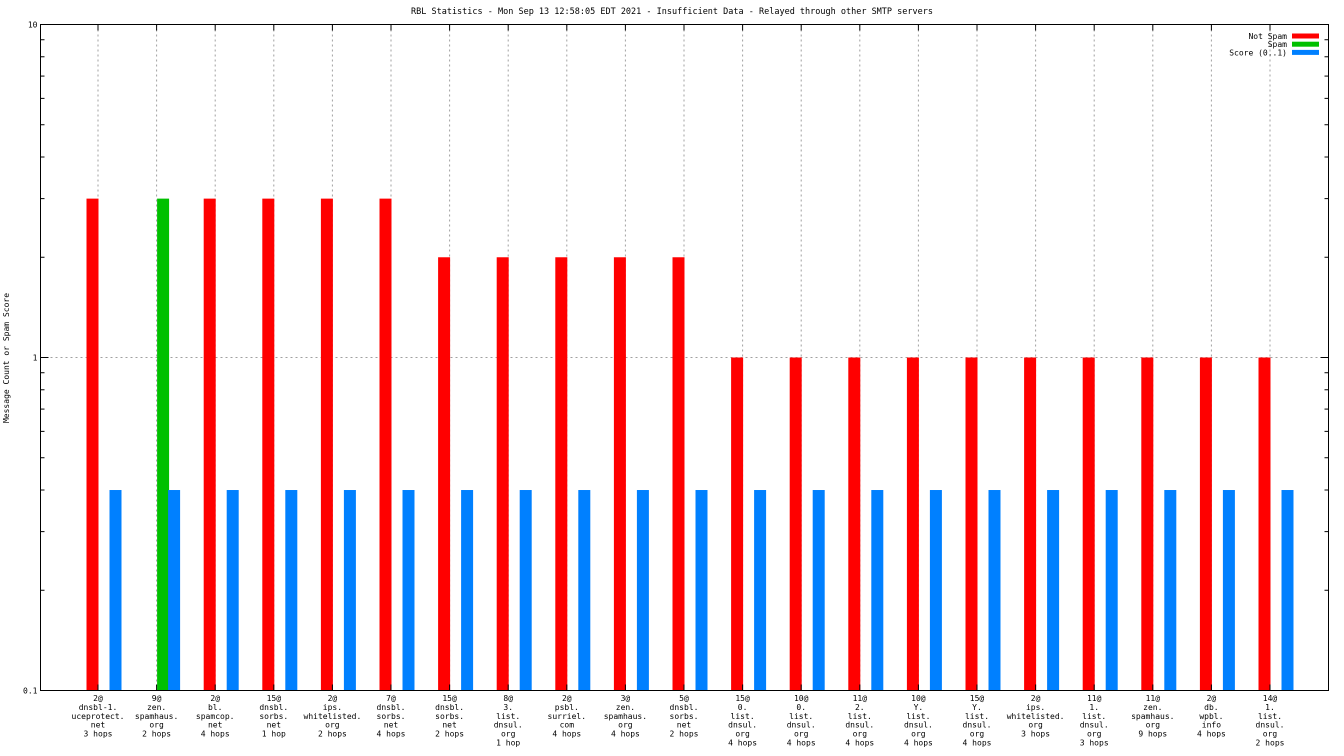 Image resolution: width=1344 pixels, height=756 pixels. I want to click on x-tick-label: whitelisted., so click(333, 716).